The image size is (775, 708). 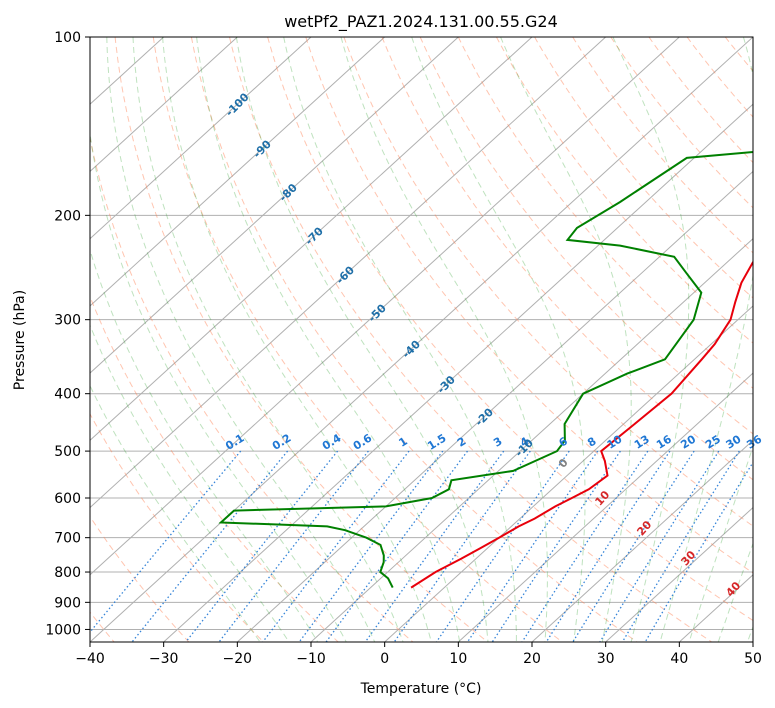 I want to click on y-tick-label: 600, so click(x=67, y=499).